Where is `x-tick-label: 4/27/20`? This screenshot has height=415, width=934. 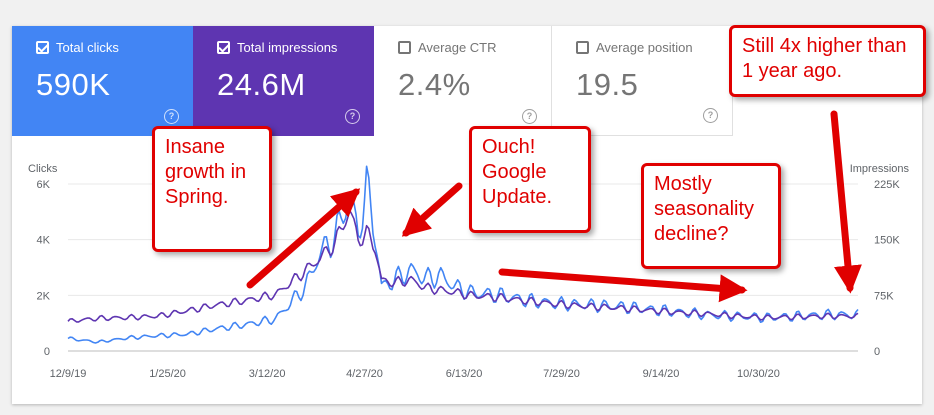 x-tick-label: 4/27/20 is located at coordinates (364, 374).